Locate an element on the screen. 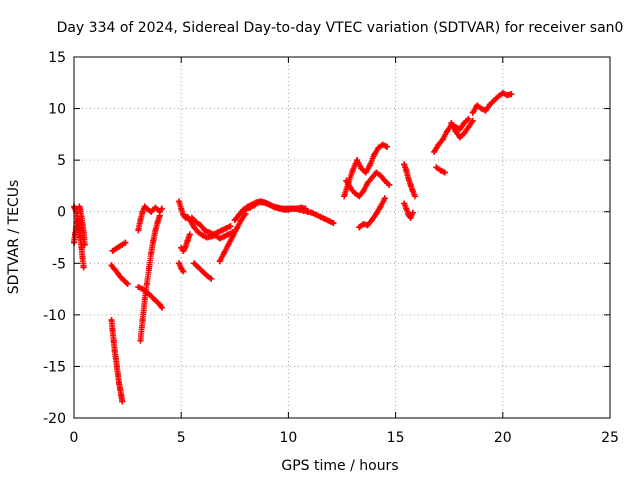  series-seg-i is located at coordinates (150, 218).